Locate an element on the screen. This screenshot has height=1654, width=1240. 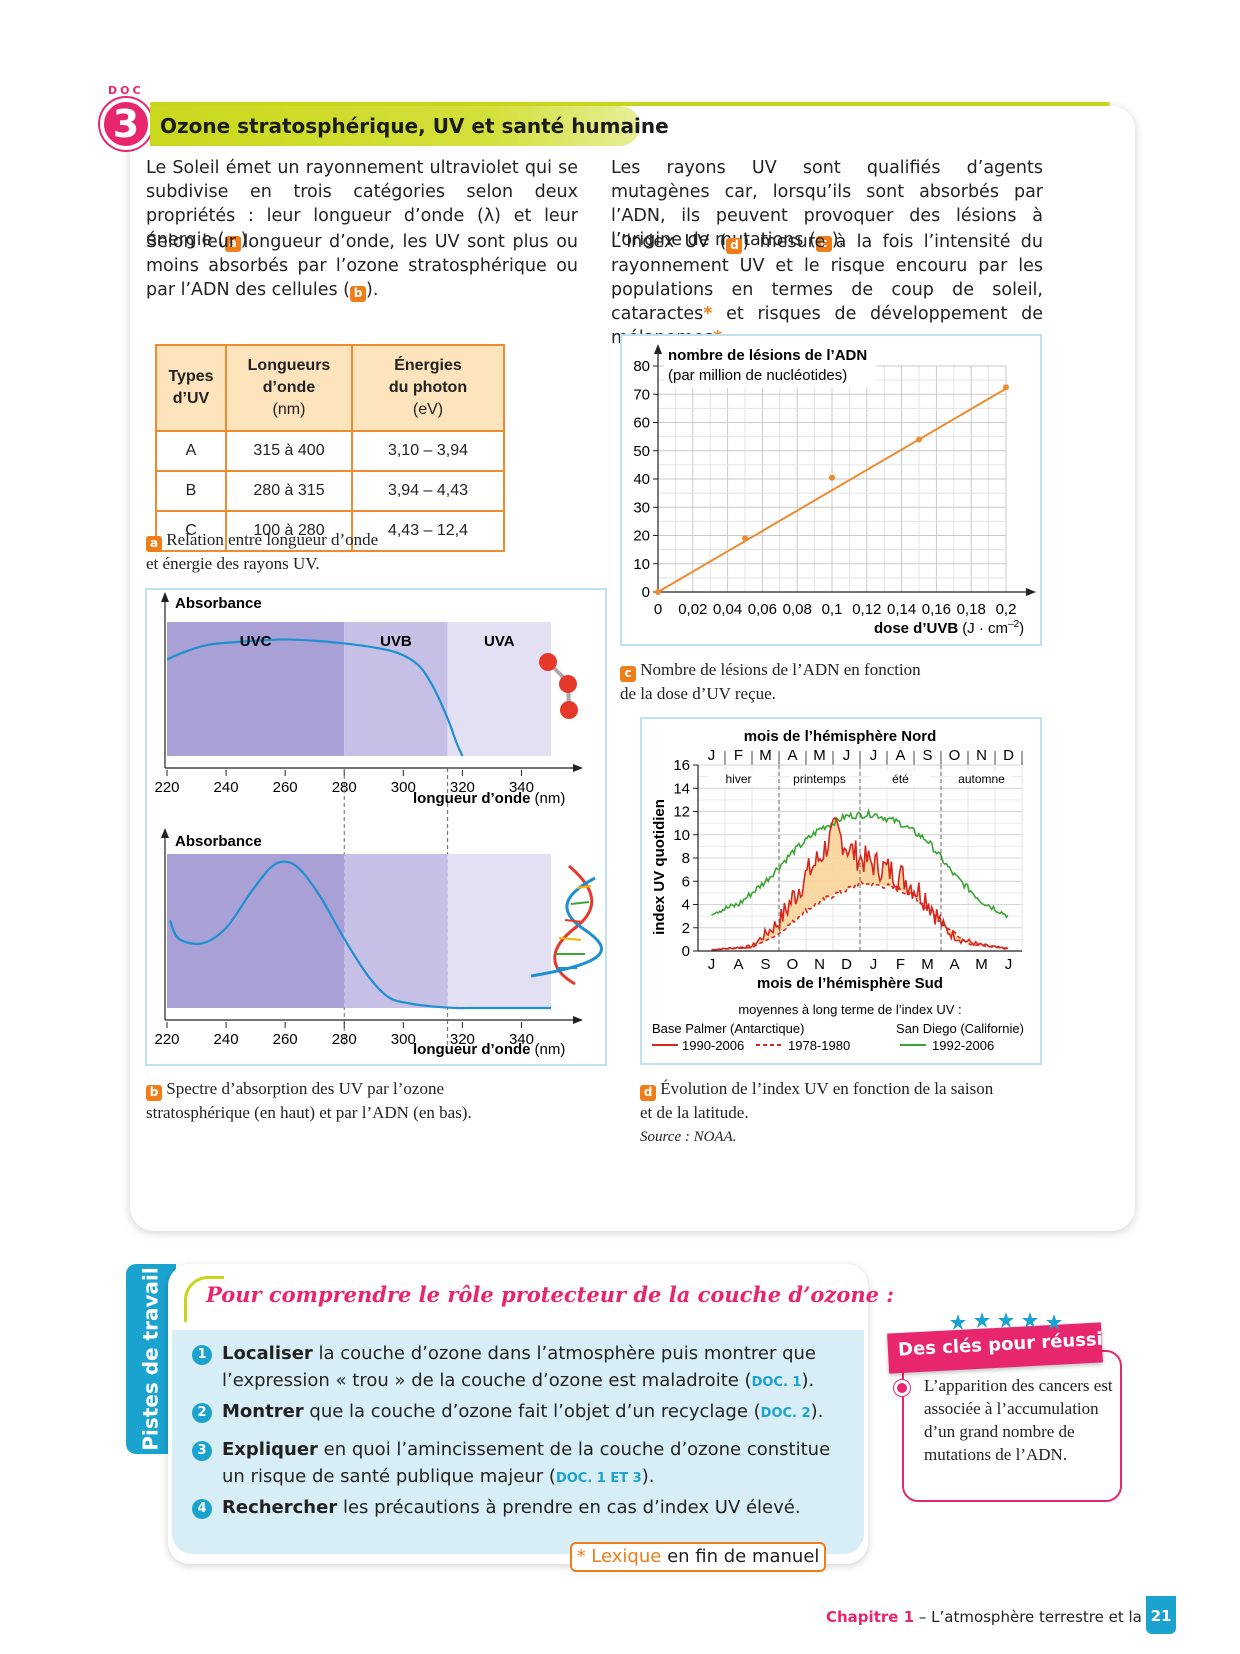
table-header-wavelength: Longueurs d’onde (nm) is located at coordinates (289, 388).